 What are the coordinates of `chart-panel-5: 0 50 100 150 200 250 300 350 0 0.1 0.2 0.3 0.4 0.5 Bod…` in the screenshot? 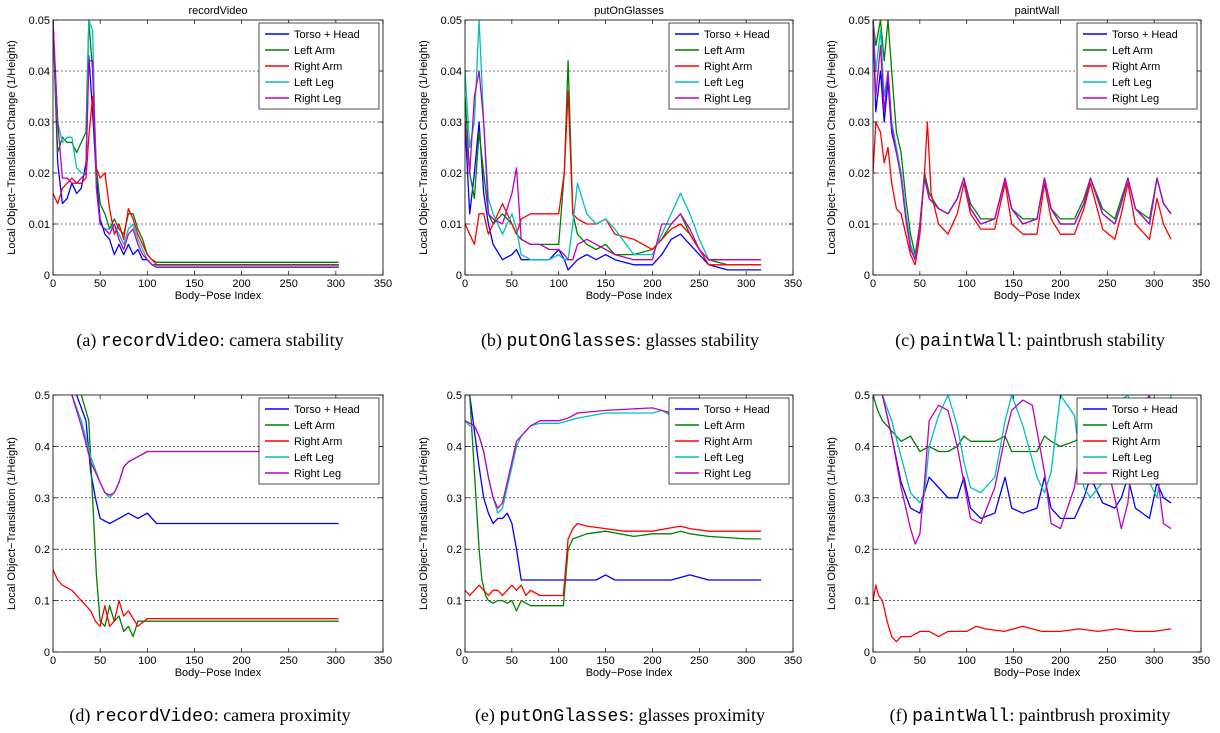 It's located at (610, 534).